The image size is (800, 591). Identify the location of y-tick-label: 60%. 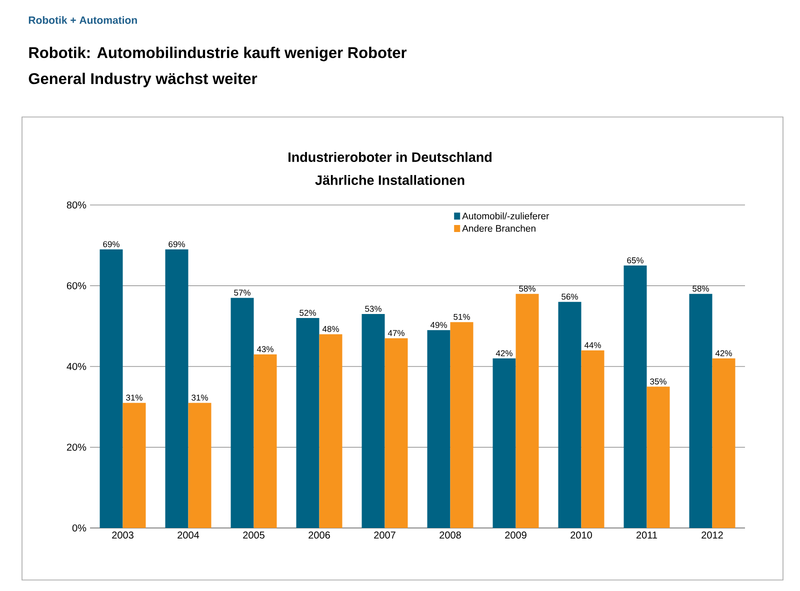
(76, 286).